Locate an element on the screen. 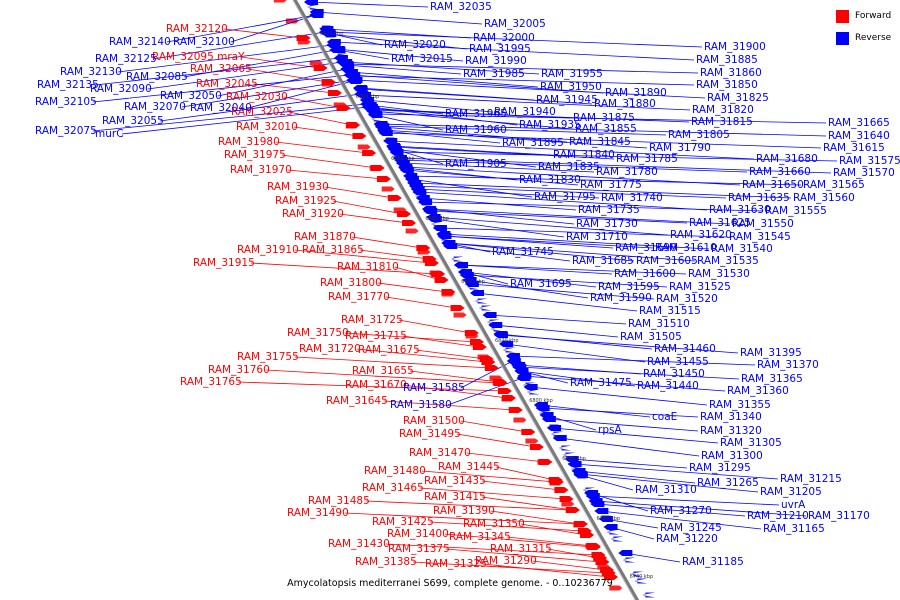 This screenshot has width=900, height=600. forward-gene-label: RAM_32025 is located at coordinates (262, 112).